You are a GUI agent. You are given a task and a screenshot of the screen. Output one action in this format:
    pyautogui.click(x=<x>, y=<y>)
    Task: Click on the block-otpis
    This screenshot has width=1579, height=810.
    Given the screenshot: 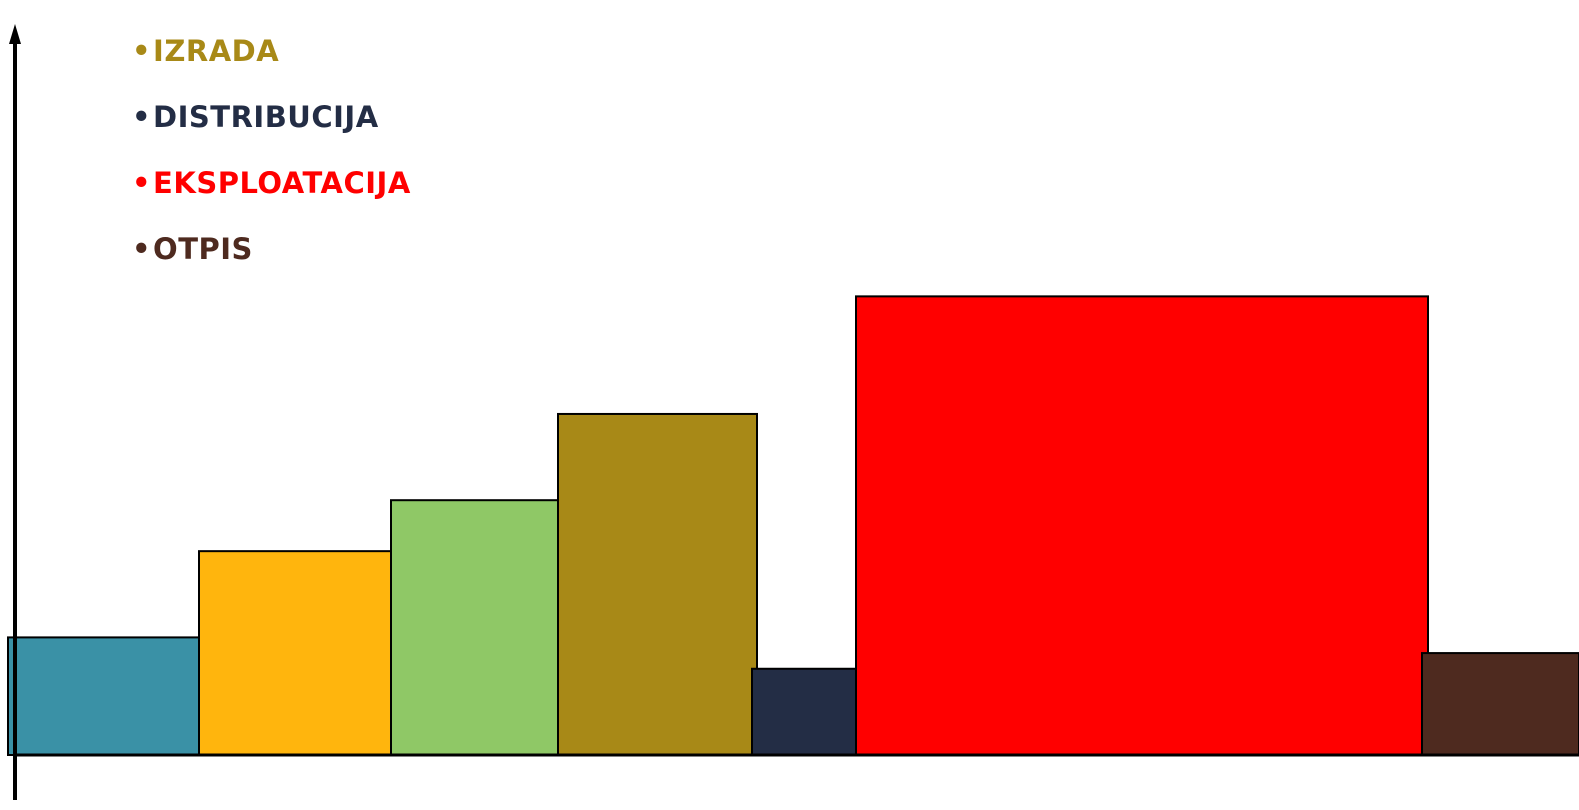 What is the action you would take?
    pyautogui.click(x=1500, y=704)
    